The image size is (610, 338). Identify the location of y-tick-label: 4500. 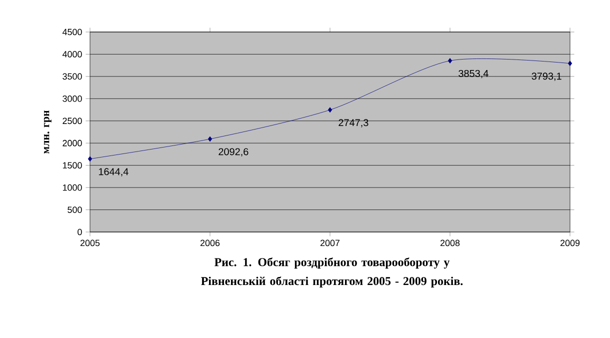
(72, 32).